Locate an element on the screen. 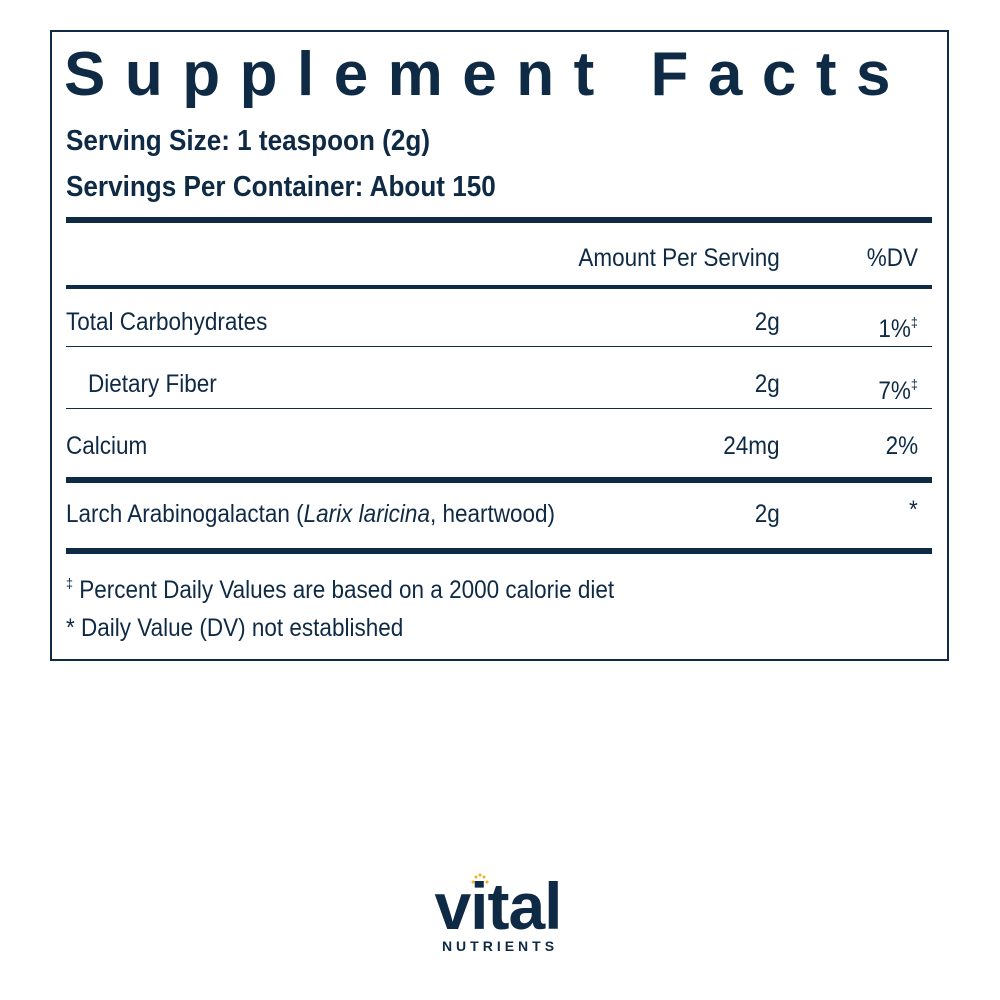 The image size is (1000, 1000). title: Supplement Facts is located at coordinates (487, 74).